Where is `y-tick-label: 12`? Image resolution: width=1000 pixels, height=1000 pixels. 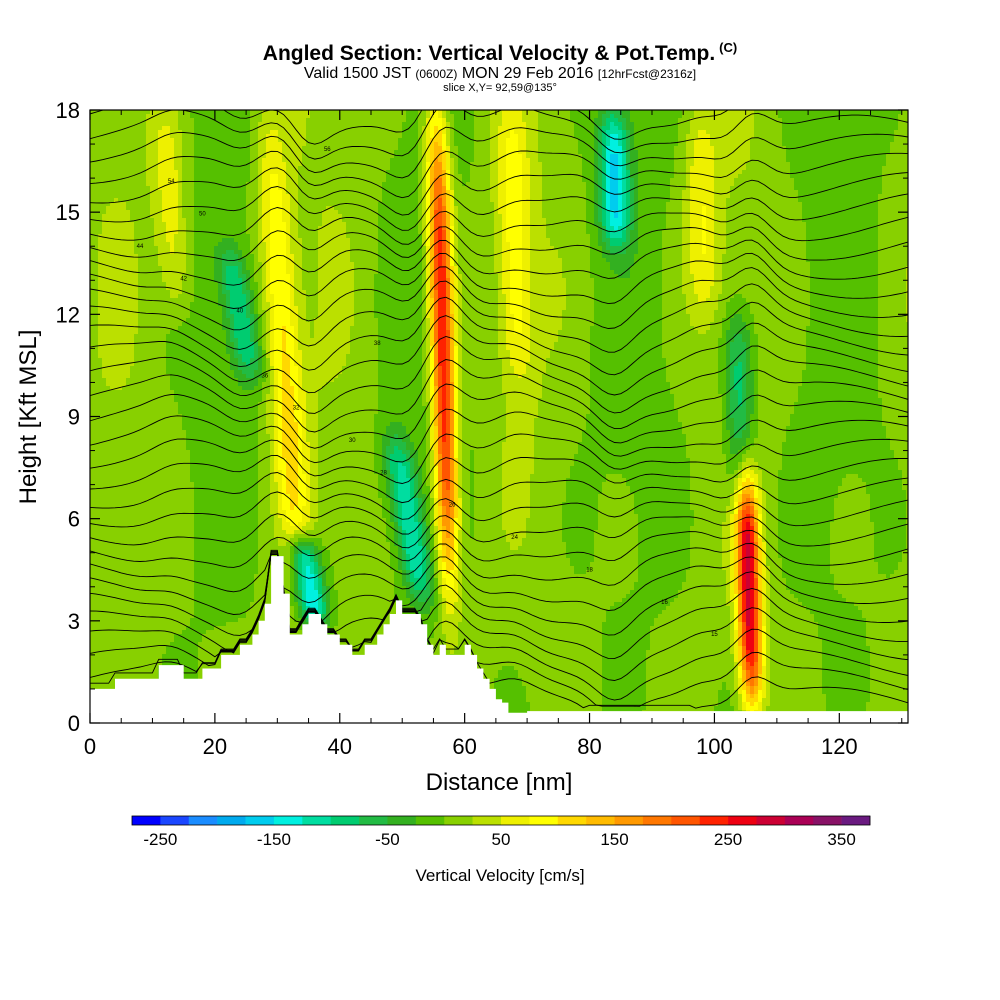
y-tick-label: 12 is located at coordinates (68, 314).